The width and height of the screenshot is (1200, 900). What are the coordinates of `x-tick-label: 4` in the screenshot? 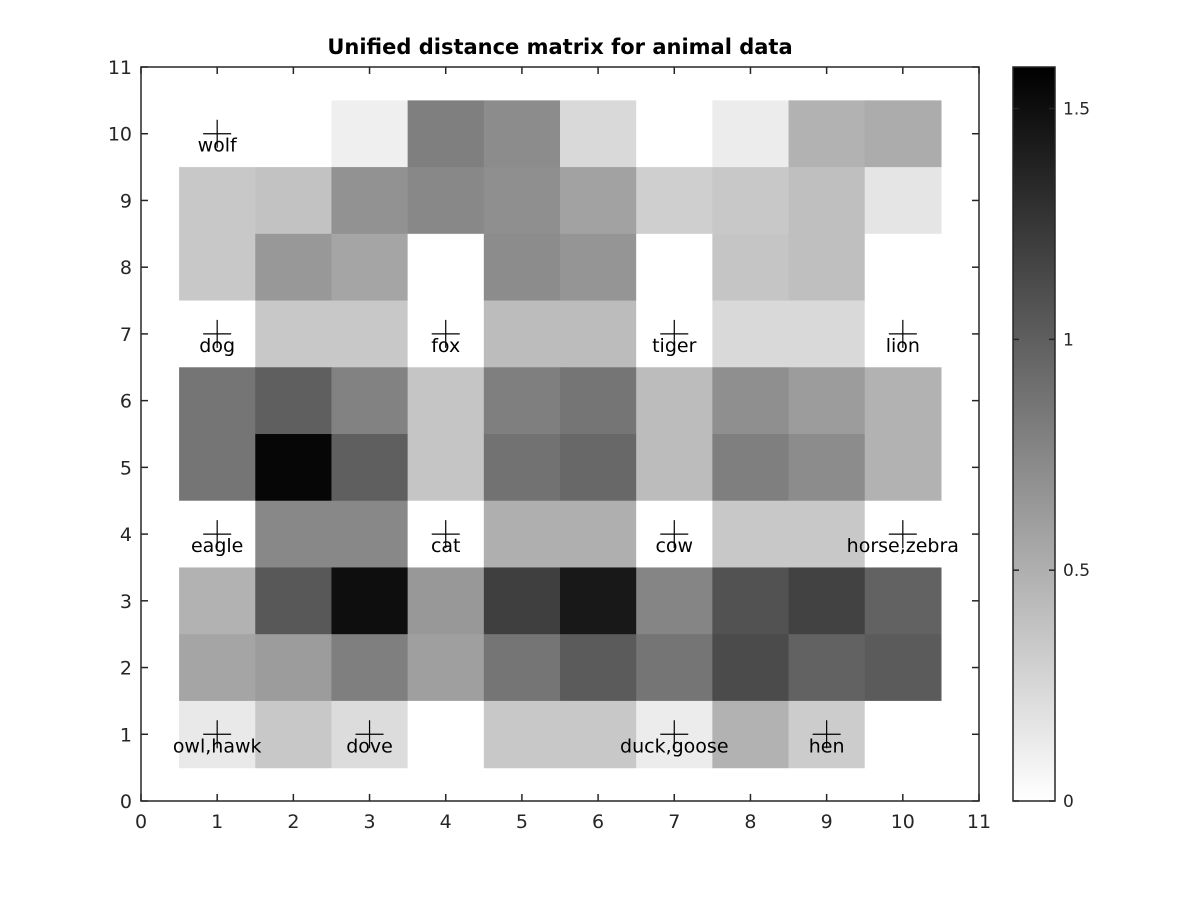 It's located at (446, 822).